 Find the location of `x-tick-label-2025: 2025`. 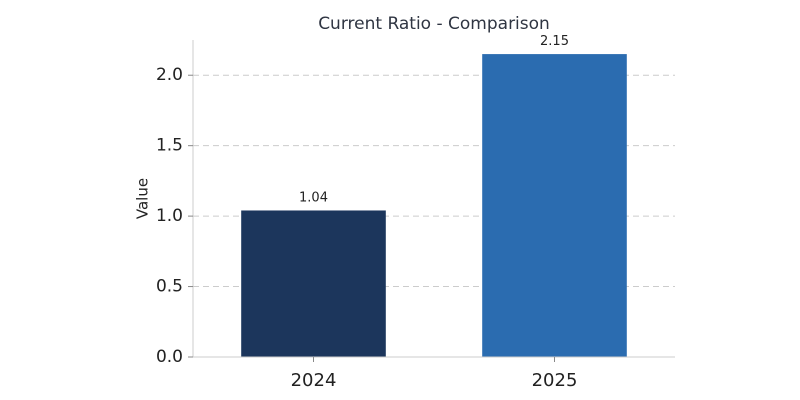

x-tick-label-2025: 2025 is located at coordinates (555, 380).